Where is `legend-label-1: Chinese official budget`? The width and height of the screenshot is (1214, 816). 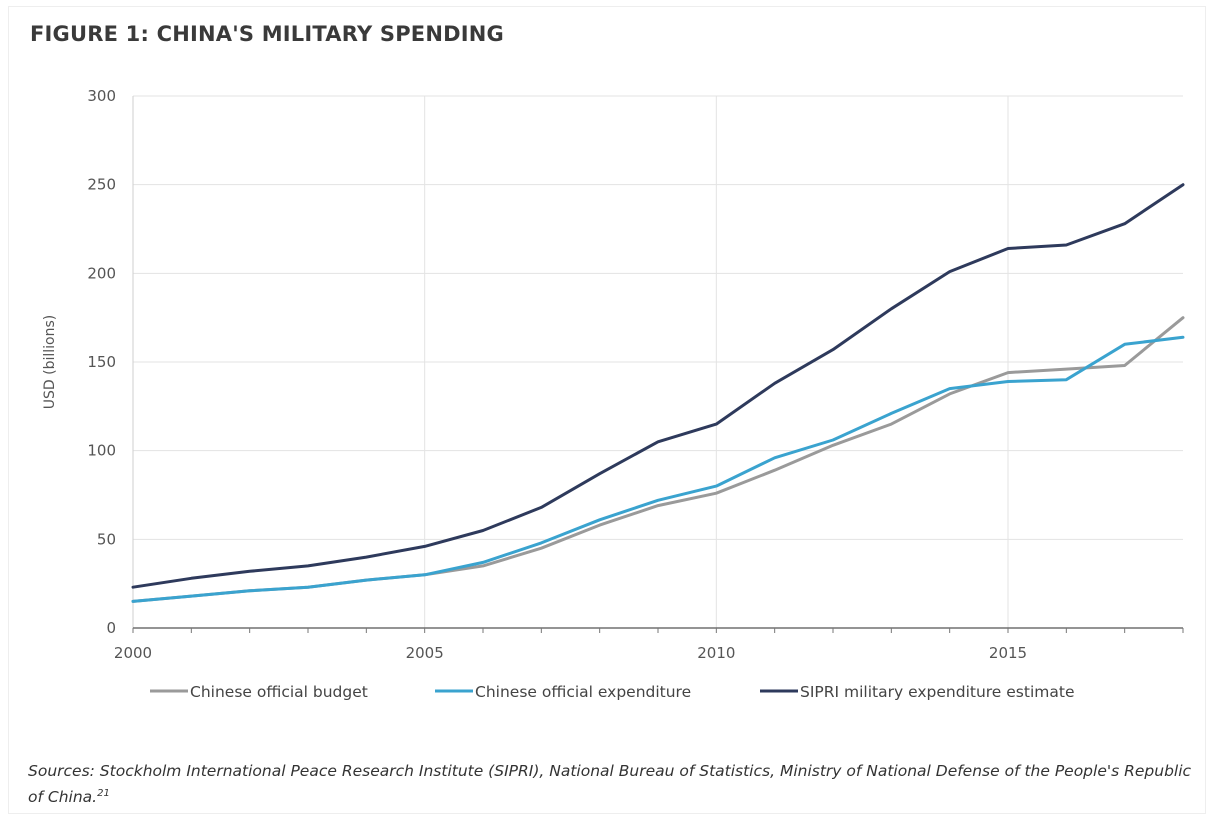
legend-label-1: Chinese official budget is located at coordinates (279, 692).